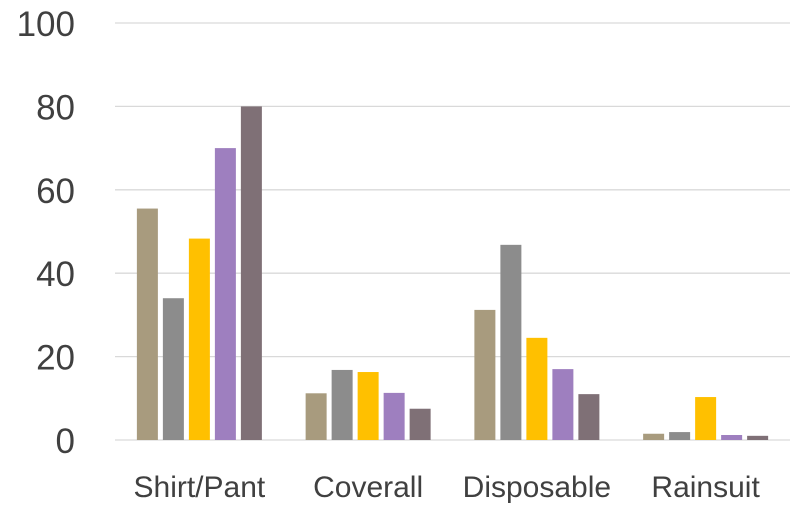 The image size is (799, 513). I want to click on y-tick-label: 80, so click(55, 107).